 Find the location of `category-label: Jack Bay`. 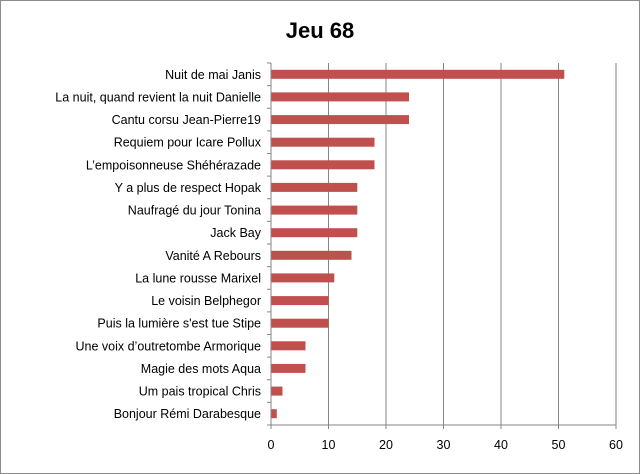

category-label: Jack Bay is located at coordinates (235, 233).